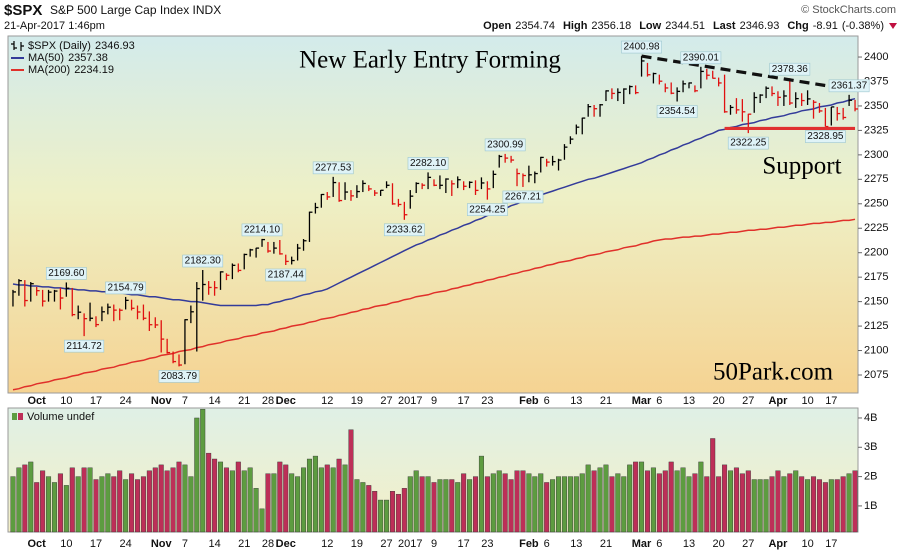 This screenshot has height=554, width=900. I want to click on x-tick-label: Apr, so click(778, 401).